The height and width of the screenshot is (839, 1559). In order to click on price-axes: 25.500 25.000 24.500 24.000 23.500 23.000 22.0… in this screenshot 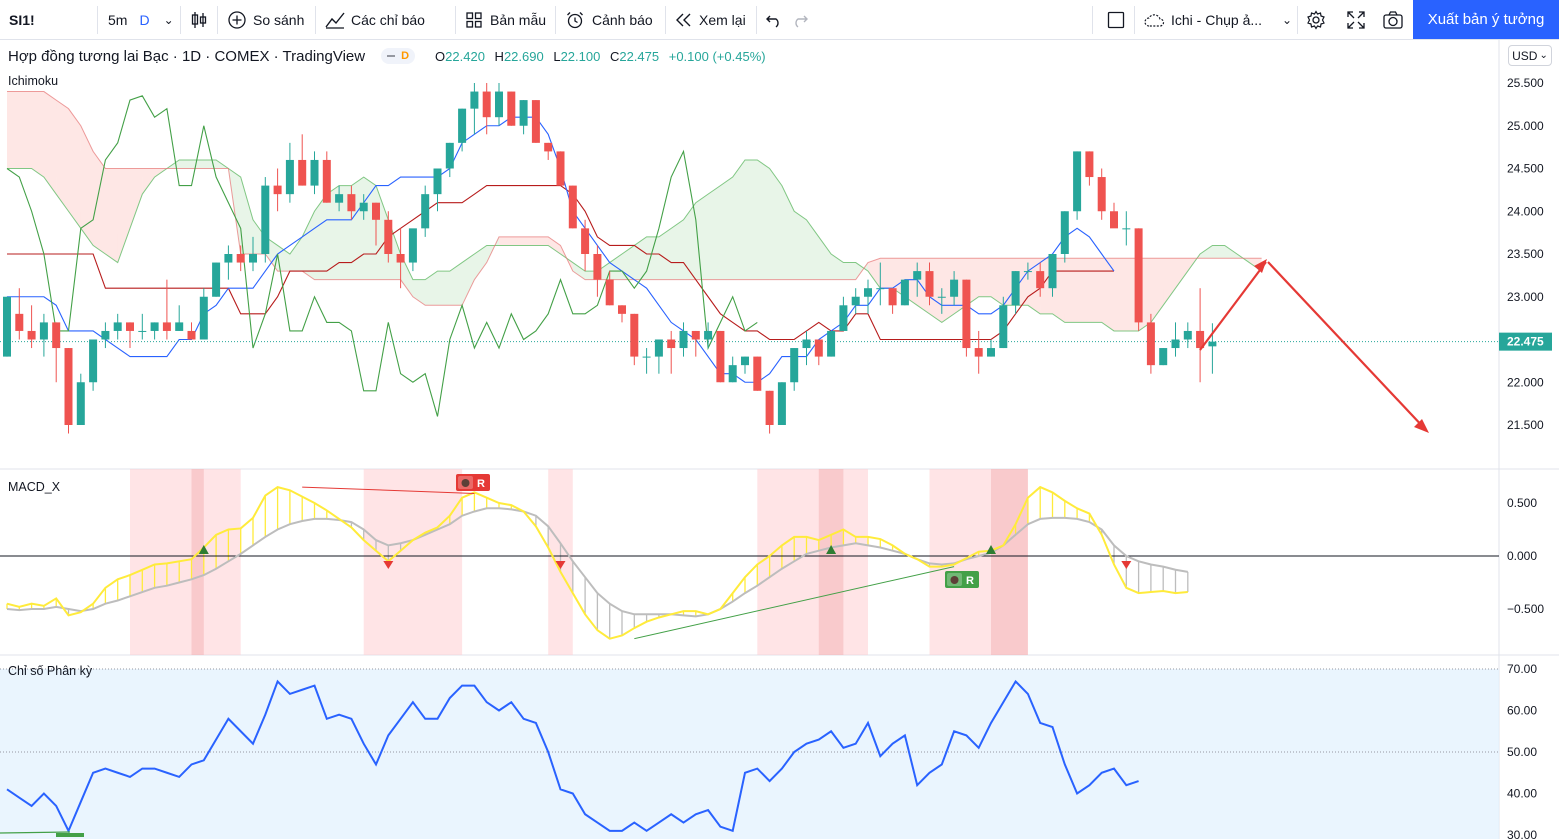, I will do `click(1525, 457)`.